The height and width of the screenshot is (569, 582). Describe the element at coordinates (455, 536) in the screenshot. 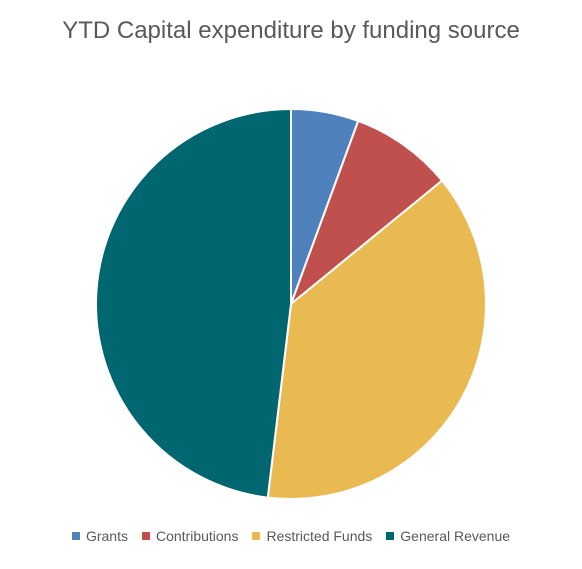

I see `legend-label: General Revenue` at that location.